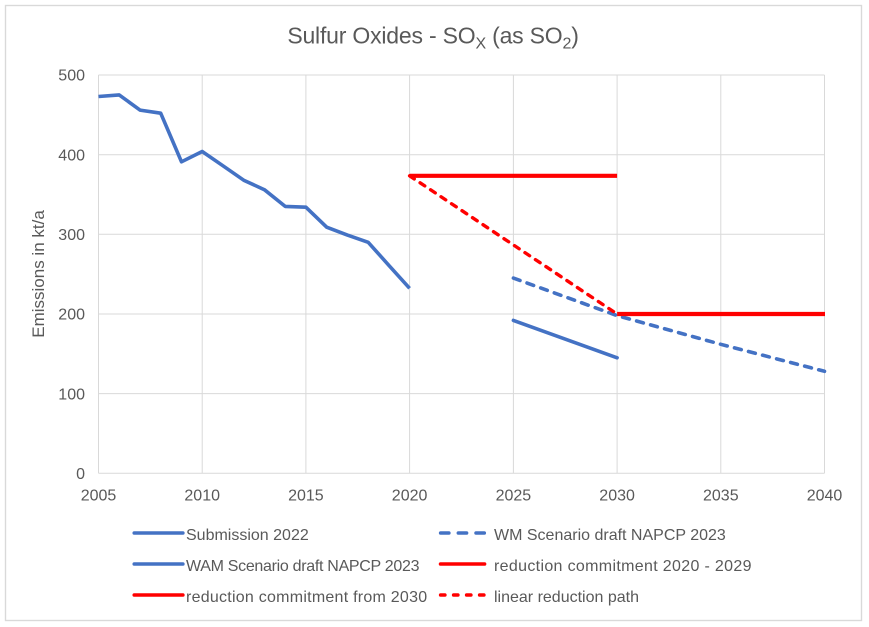 The width and height of the screenshot is (869, 627). I want to click on svg-text: reduction commitment from 2030, so click(306, 597).